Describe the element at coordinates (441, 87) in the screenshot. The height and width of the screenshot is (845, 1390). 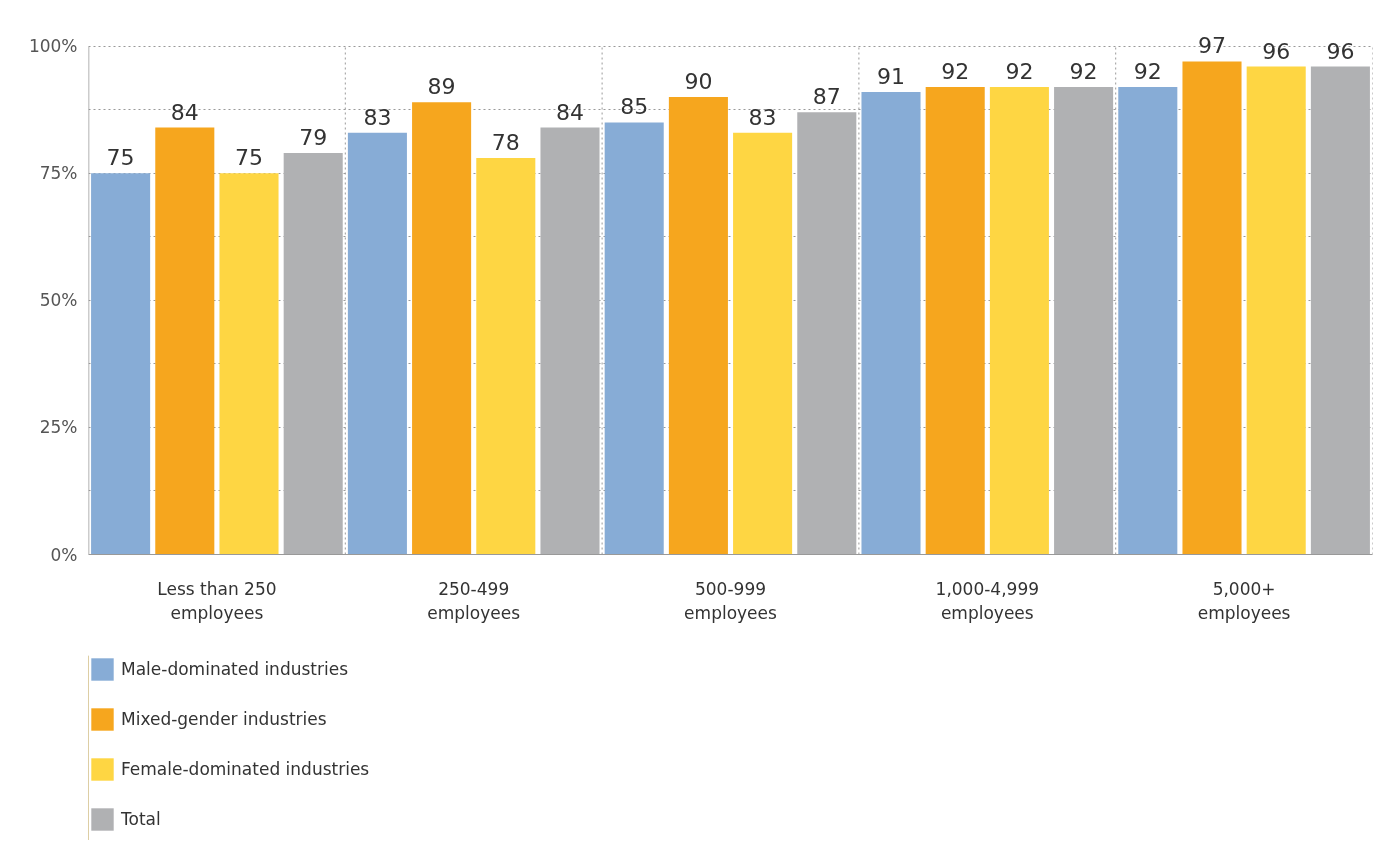
I see `data-label: 89` at that location.